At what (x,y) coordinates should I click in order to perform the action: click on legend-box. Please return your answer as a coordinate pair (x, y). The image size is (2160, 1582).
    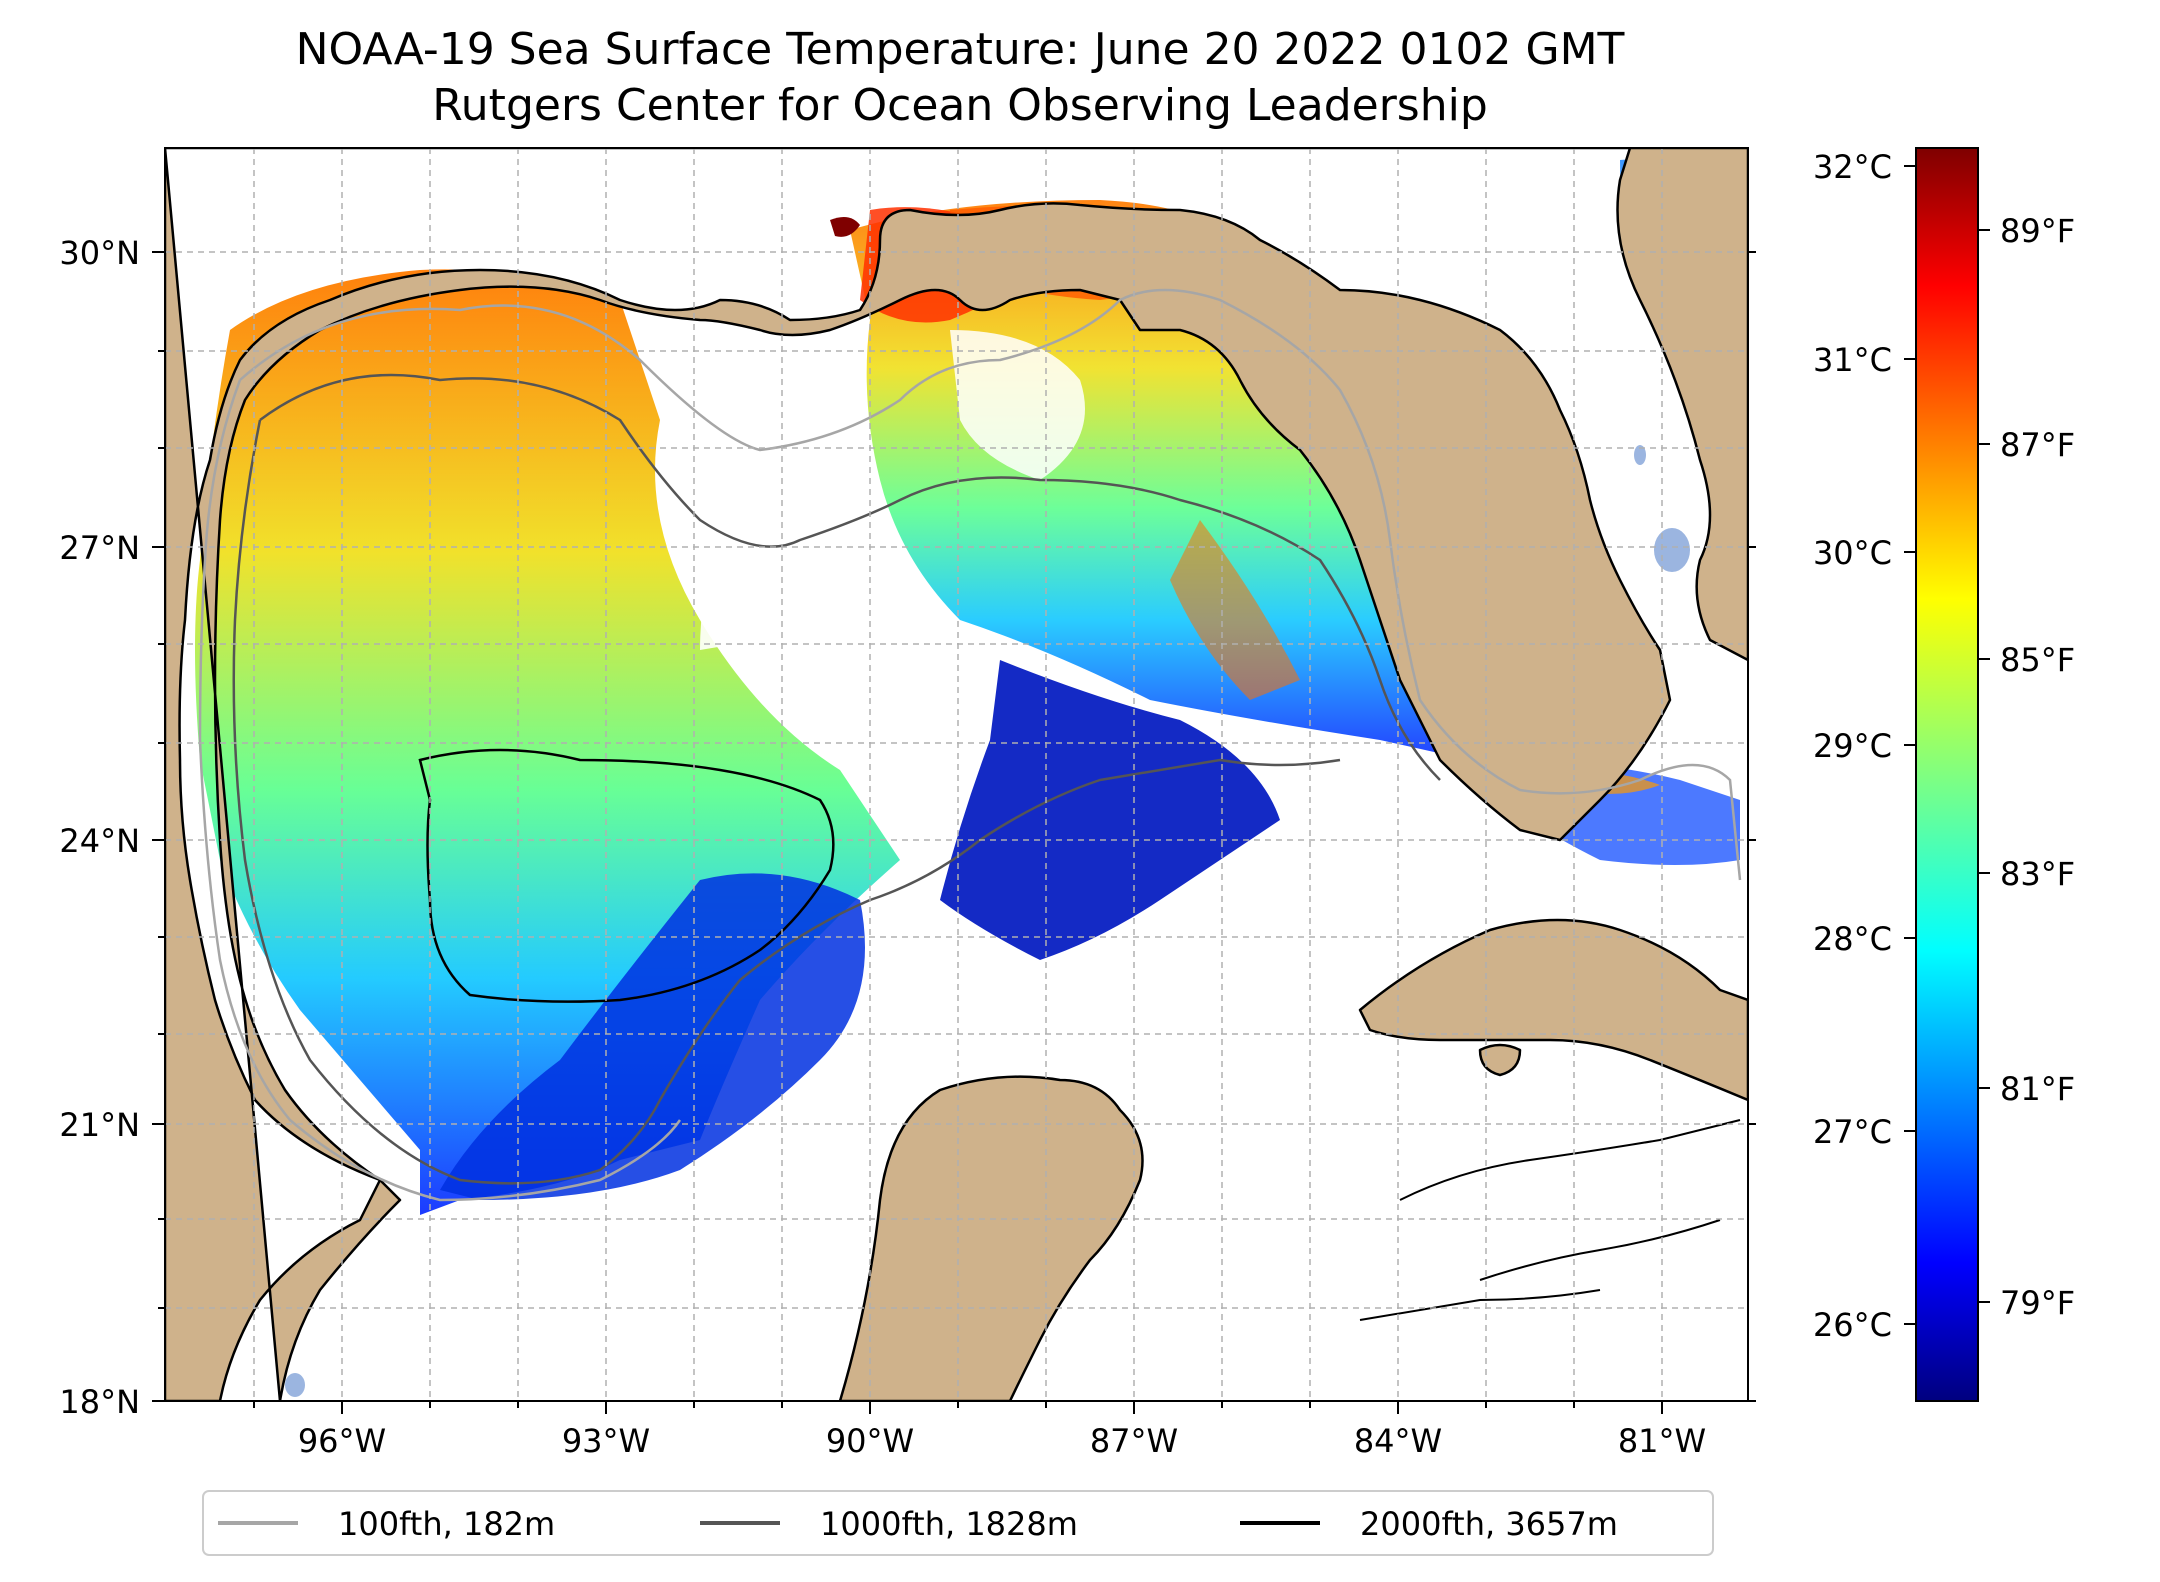
    Looking at the image, I should click on (958, 1523).